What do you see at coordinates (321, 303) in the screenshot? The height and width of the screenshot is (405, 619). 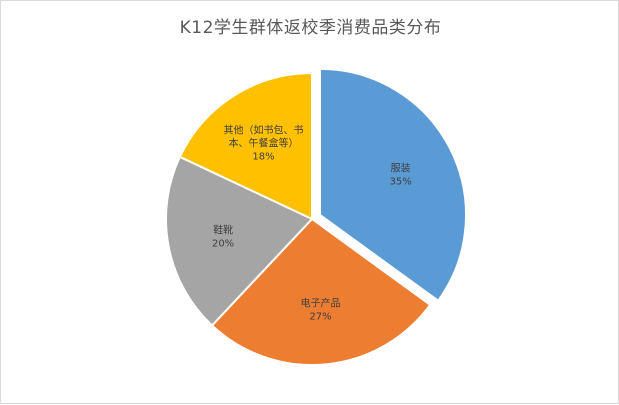 I see `slice-name-label: 电子产品` at bounding box center [321, 303].